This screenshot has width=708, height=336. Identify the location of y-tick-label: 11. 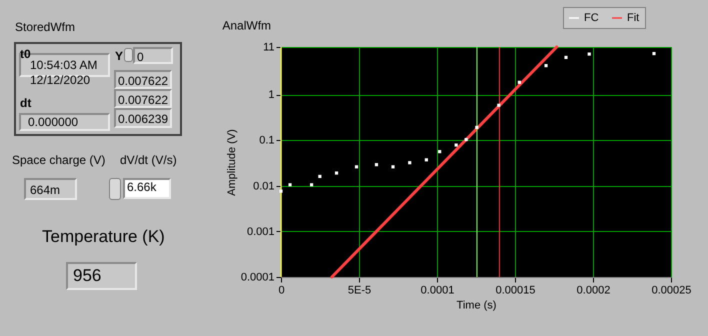
(268, 48).